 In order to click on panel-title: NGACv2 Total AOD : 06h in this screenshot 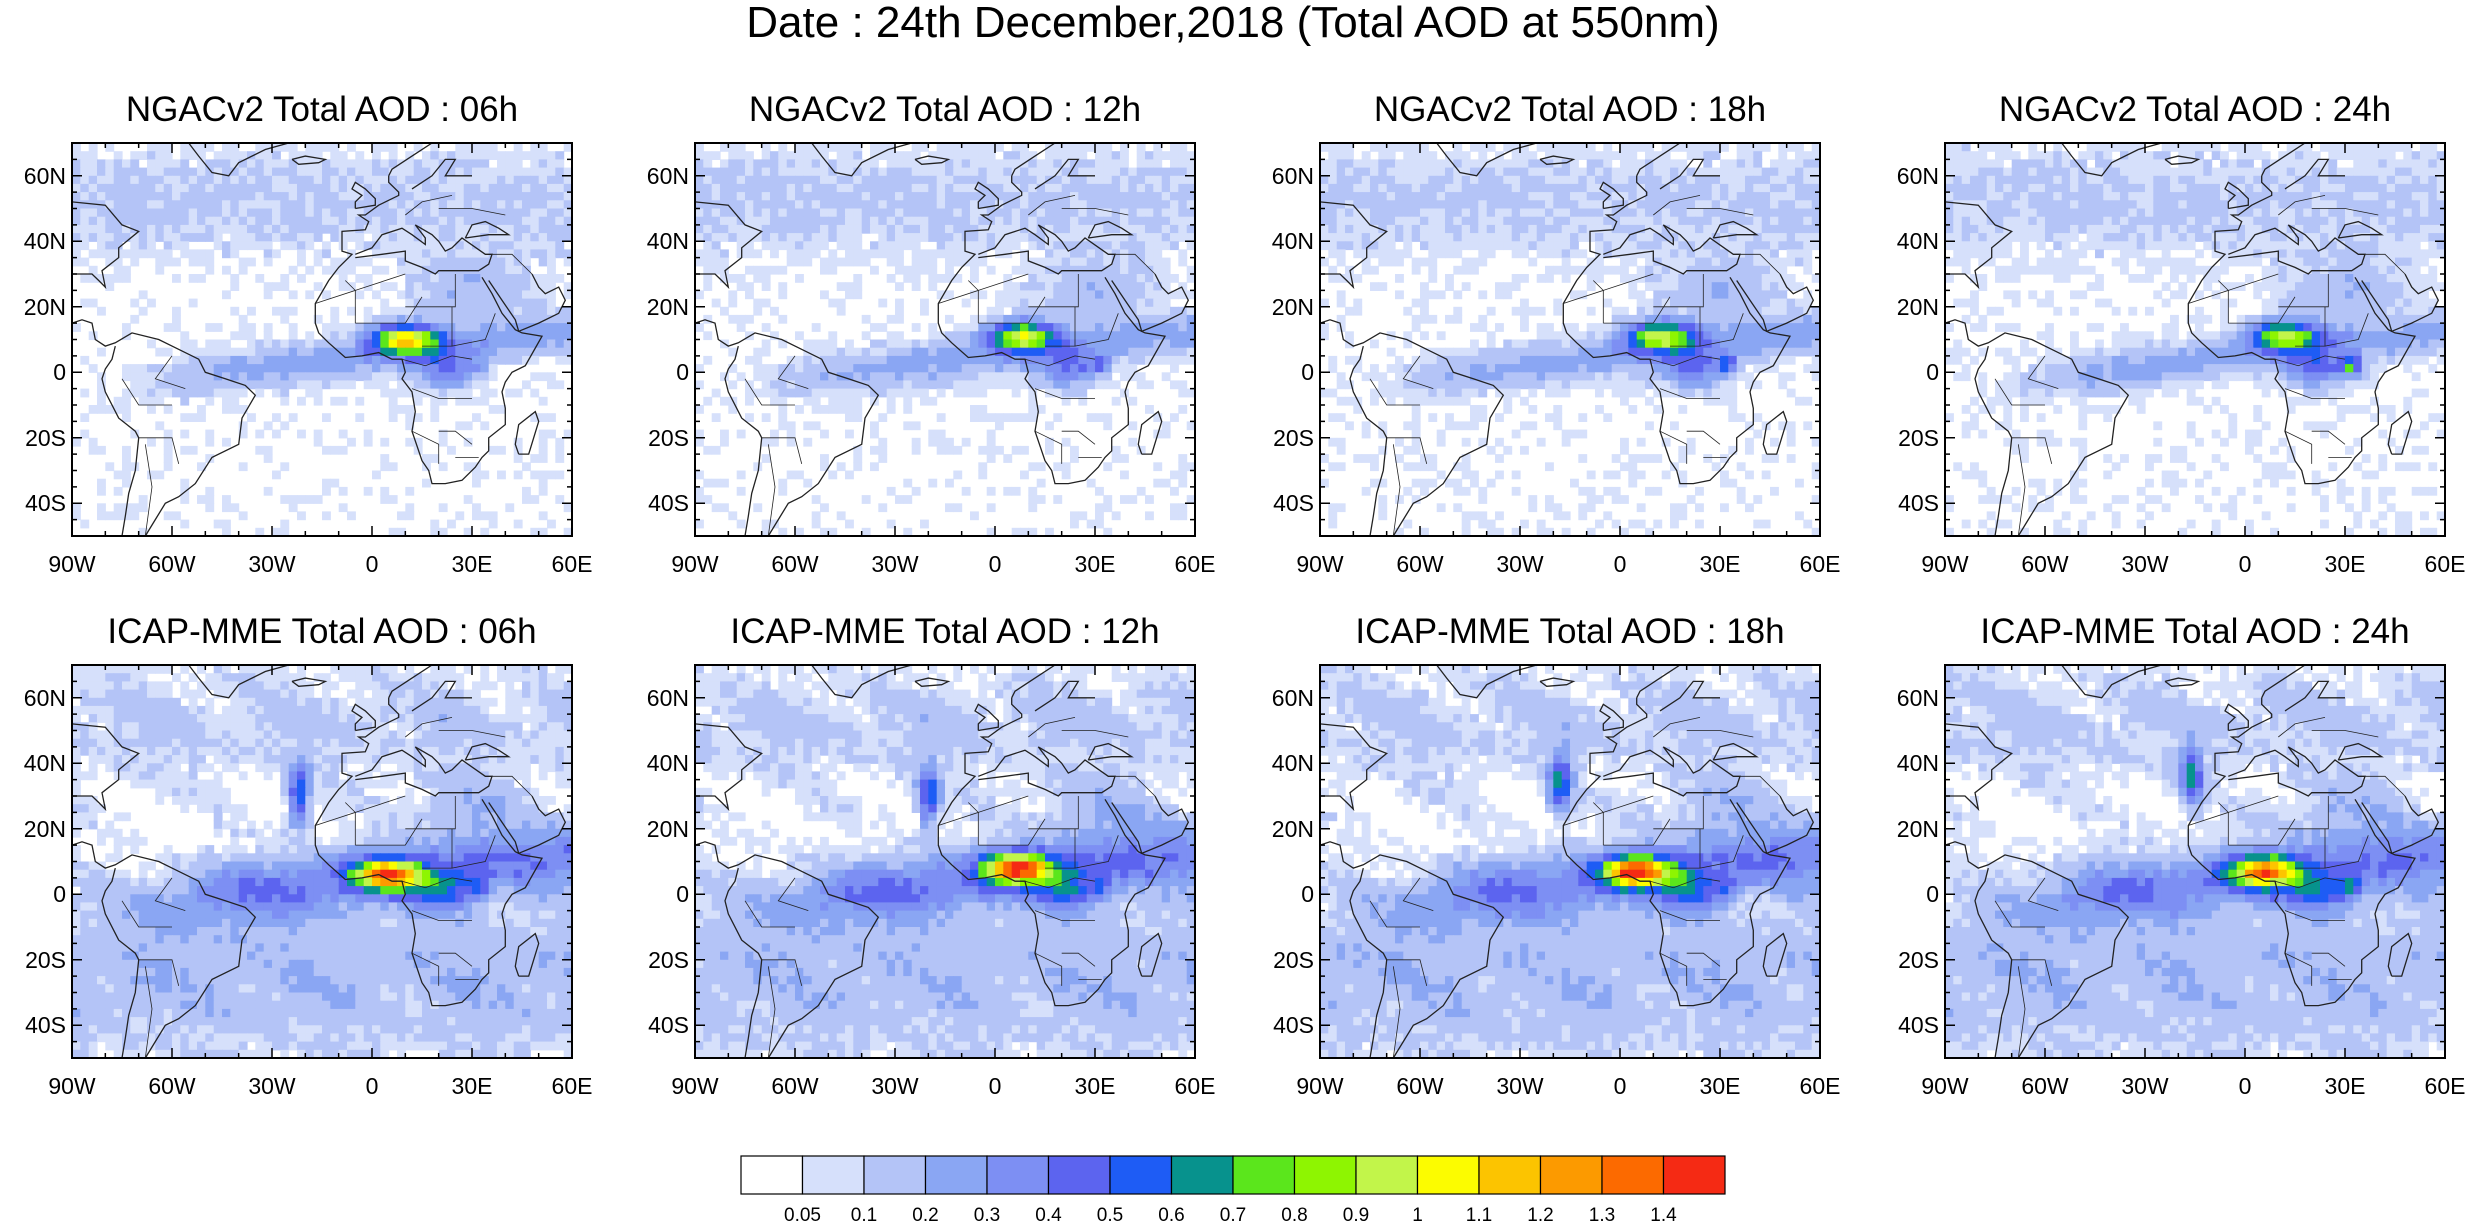, I will do `click(322, 110)`.